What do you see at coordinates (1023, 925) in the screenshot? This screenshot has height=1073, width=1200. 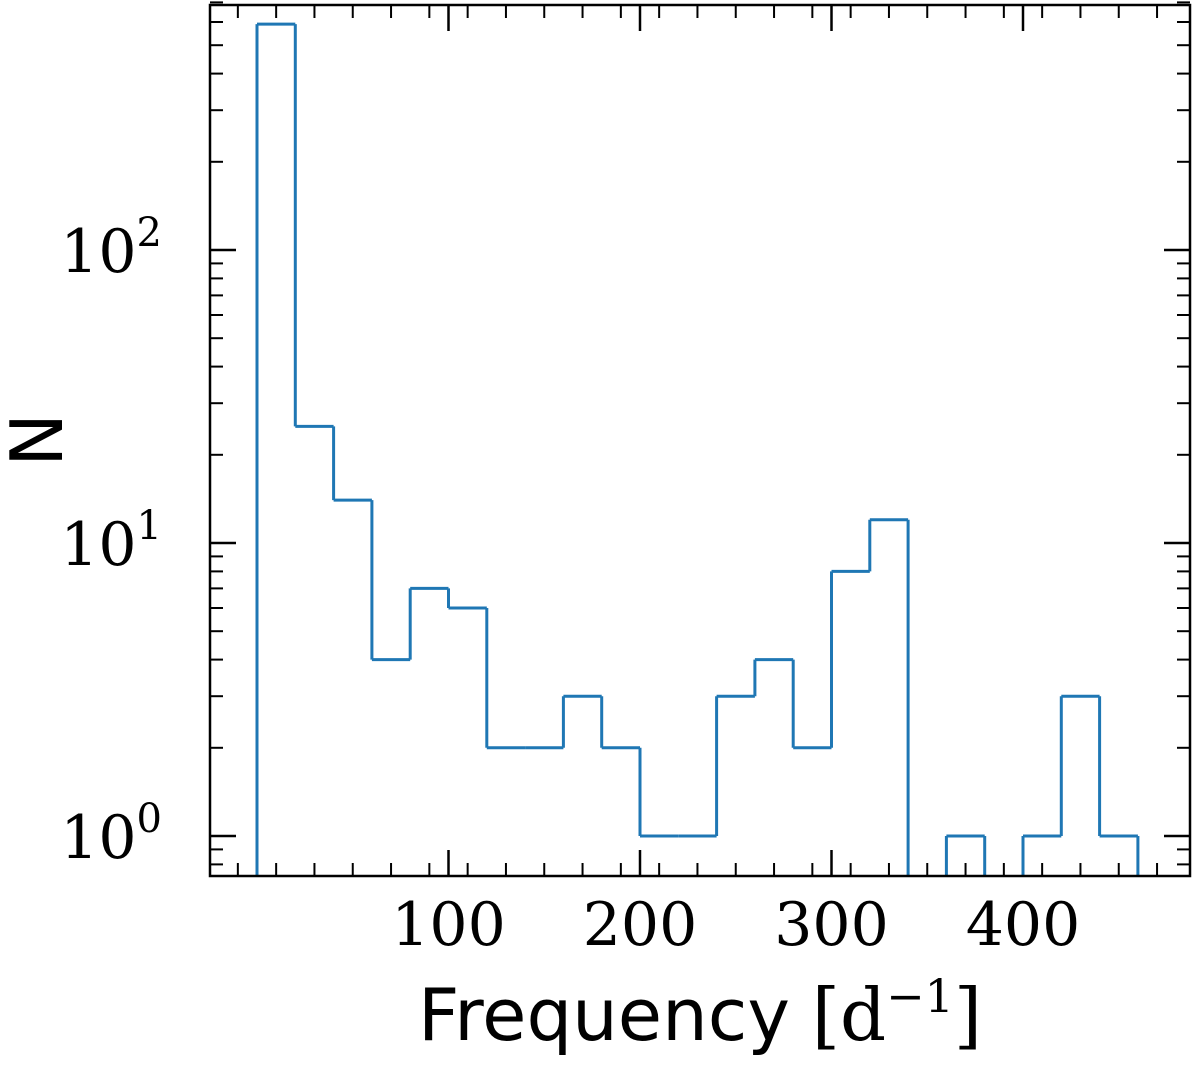 I see `x-tick-label: 400` at bounding box center [1023, 925].